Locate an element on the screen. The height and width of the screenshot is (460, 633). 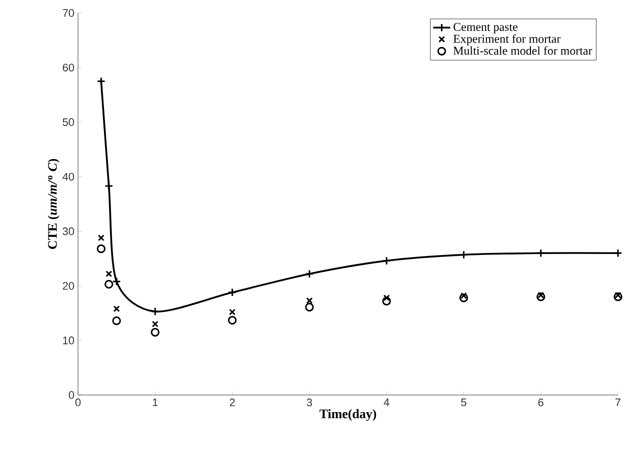
x-tick-label: 1 is located at coordinates (155, 402).